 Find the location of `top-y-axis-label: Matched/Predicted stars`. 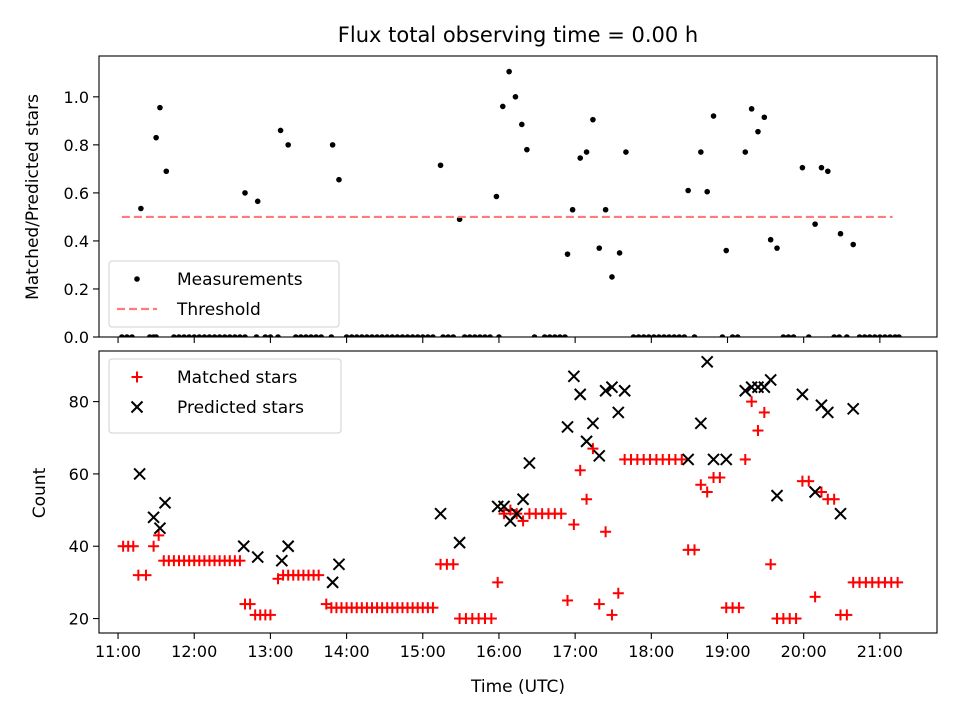

top-y-axis-label: Matched/Predicted stars is located at coordinates (33, 197).